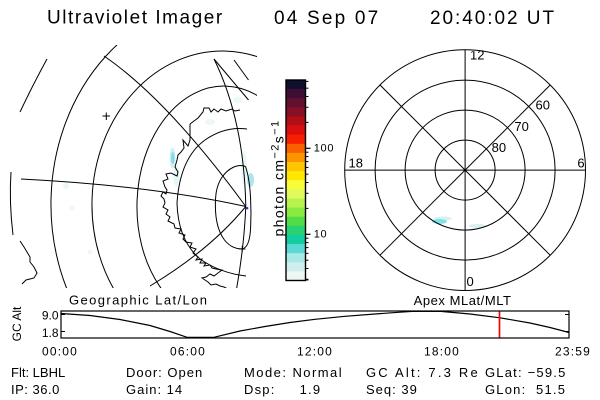 Image resolution: width=600 pixels, height=400 pixels. What do you see at coordinates (493, 18) in the screenshot?
I see `svg-text: 20:40:02 UT` at bounding box center [493, 18].